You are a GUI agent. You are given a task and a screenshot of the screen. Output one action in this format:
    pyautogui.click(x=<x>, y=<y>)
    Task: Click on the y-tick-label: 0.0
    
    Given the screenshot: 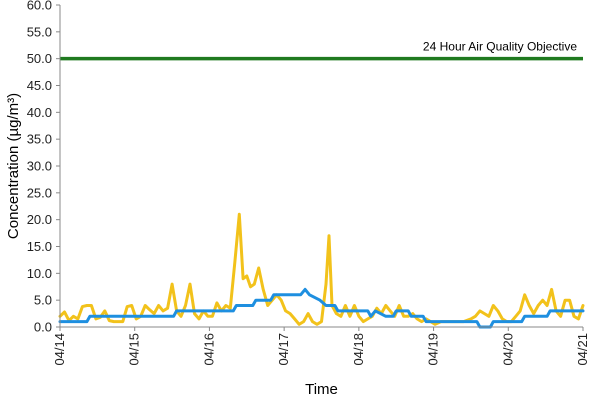 What is the action you would take?
    pyautogui.click(x=43, y=327)
    